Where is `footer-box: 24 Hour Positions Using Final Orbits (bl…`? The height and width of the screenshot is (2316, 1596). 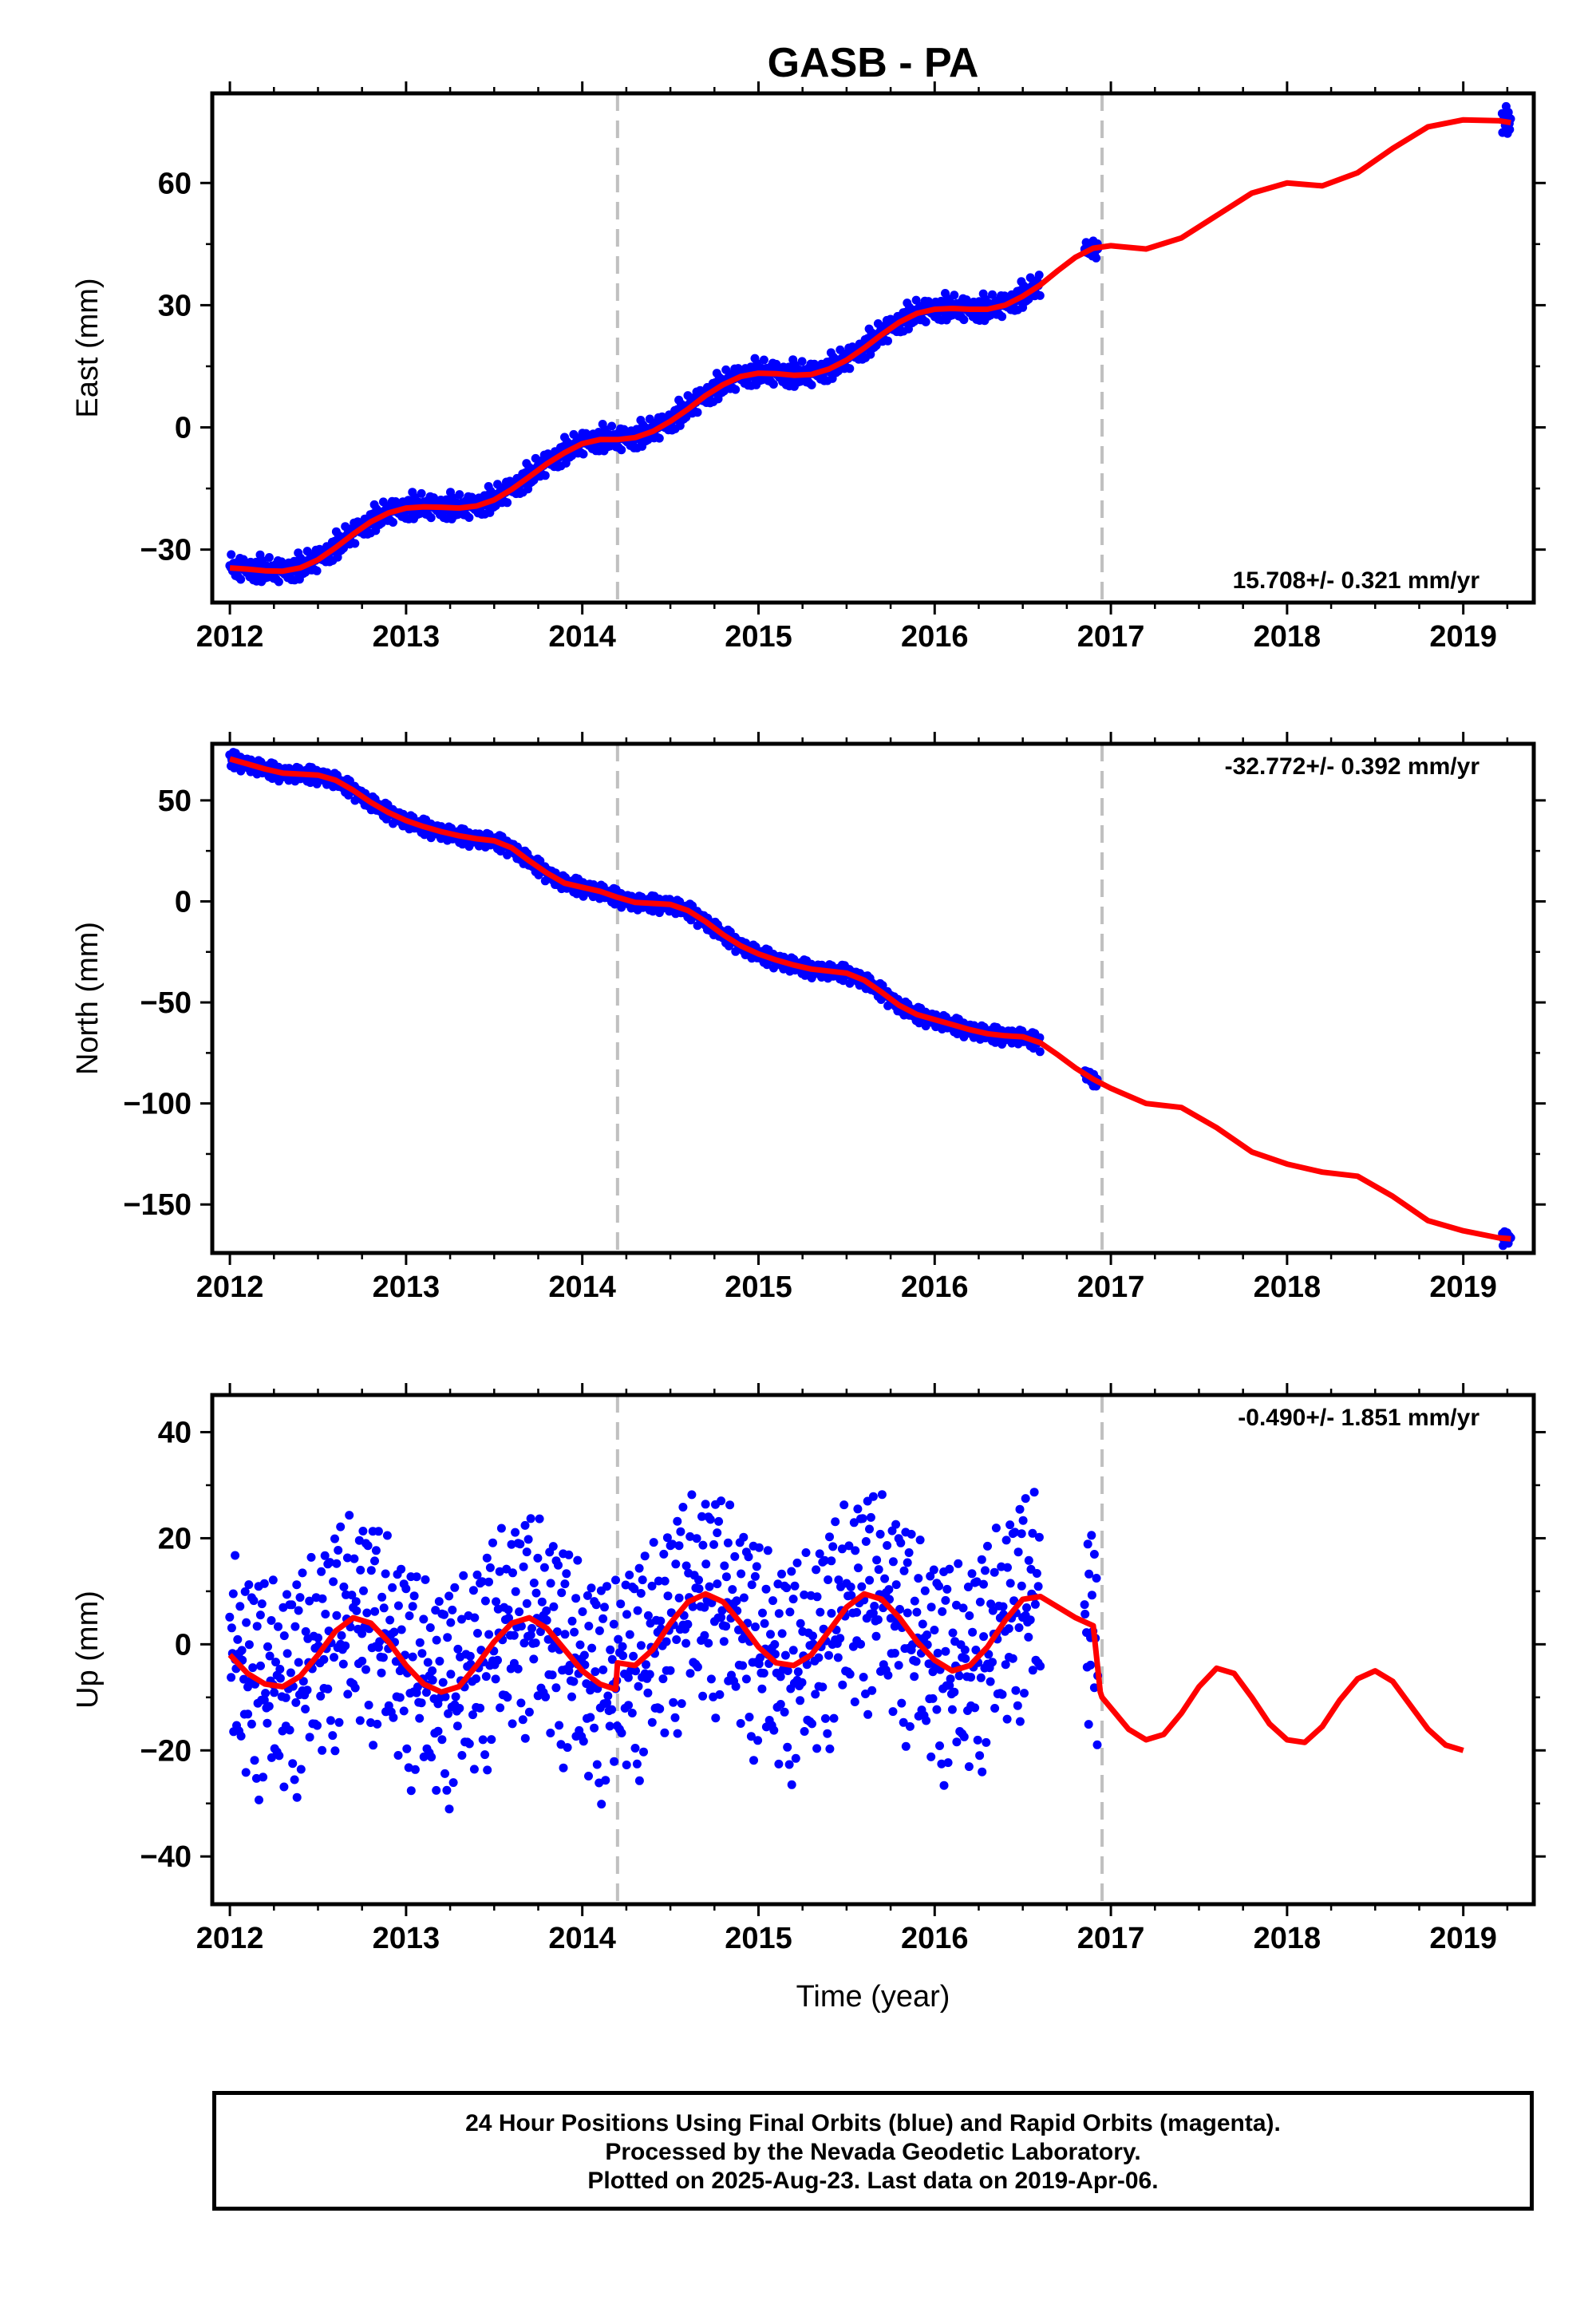
footer-box: 24 Hour Positions Using Final Orbits (bl… is located at coordinates (873, 2151).